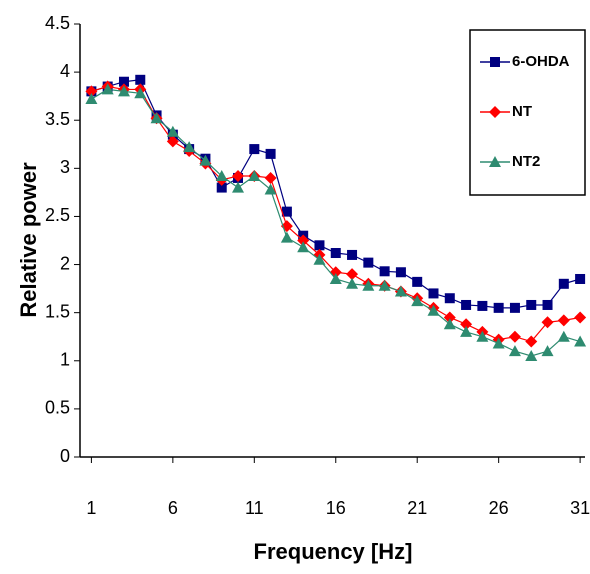 The image size is (590, 574). What do you see at coordinates (522, 111) in the screenshot?
I see `legend-label: NT` at bounding box center [522, 111].